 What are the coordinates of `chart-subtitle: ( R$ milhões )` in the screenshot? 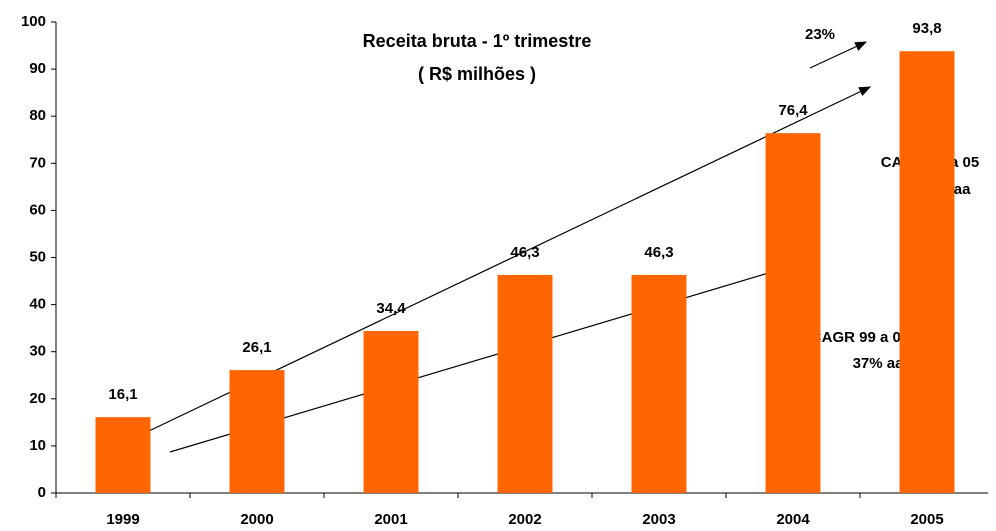 It's located at (477, 74).